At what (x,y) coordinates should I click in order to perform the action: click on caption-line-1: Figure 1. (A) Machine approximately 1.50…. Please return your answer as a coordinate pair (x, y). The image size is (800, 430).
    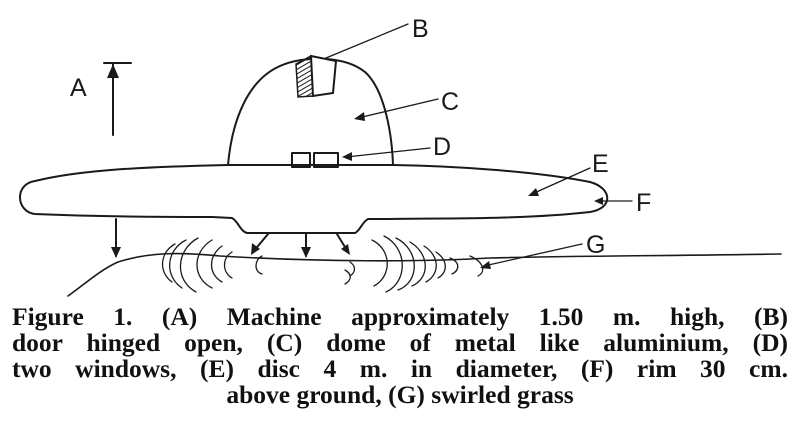
    Looking at the image, I should click on (400, 316).